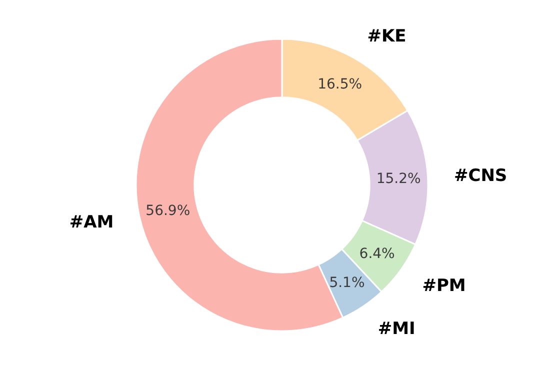 The height and width of the screenshot is (392, 559). I want to click on slice-label: #PM, so click(444, 286).